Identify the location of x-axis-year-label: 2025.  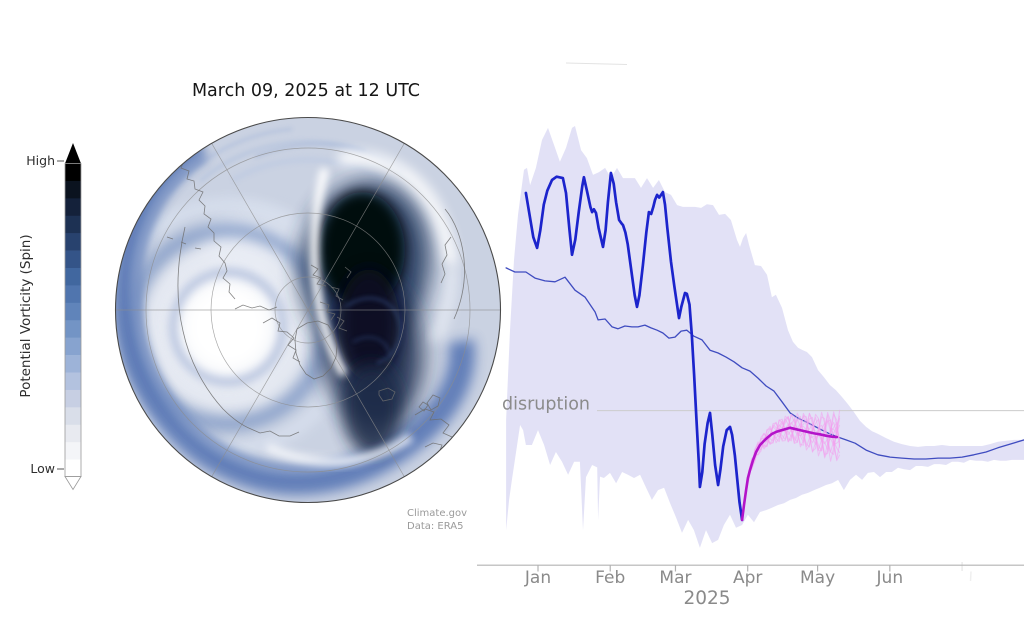
(706, 598).